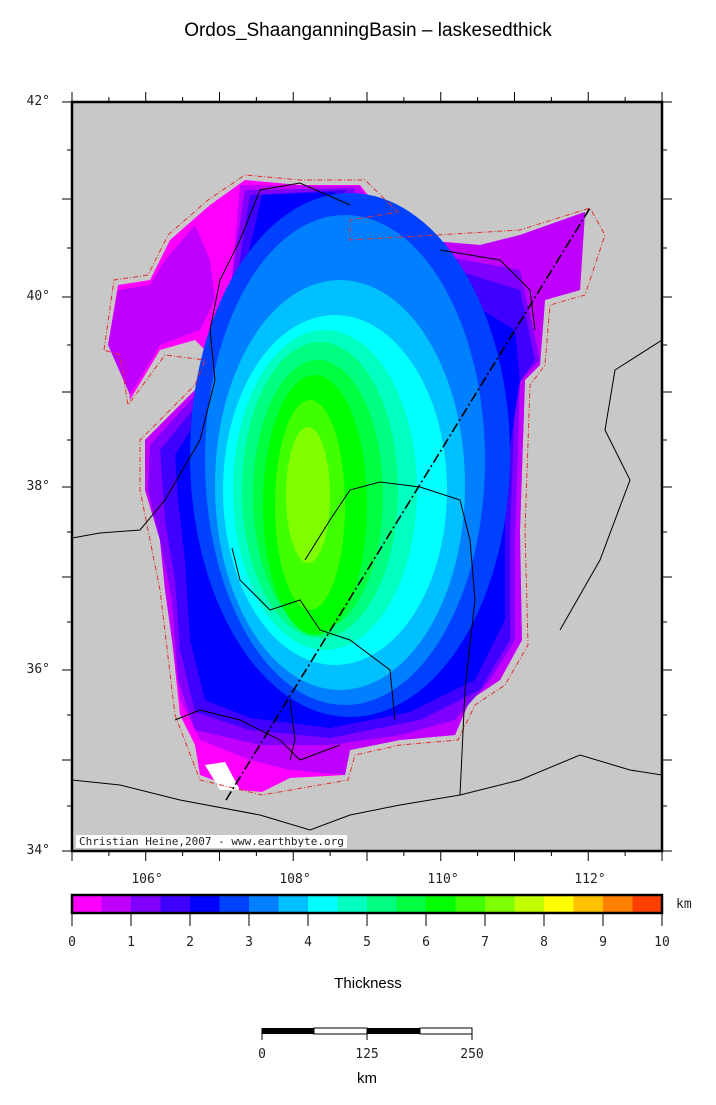 The image size is (716, 1105). Describe the element at coordinates (367, 1078) in the screenshot. I see `scale-unit: km` at that location.